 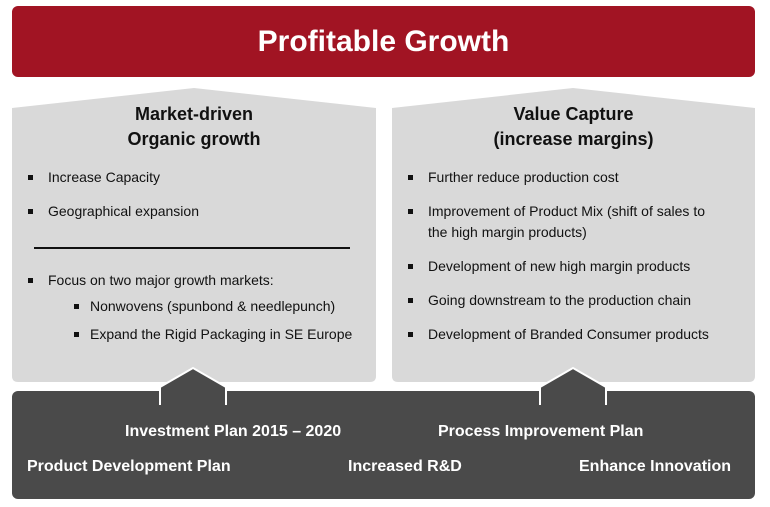 I want to click on right-bullet-4: Going downstream to the production chain, so click(x=549, y=300).